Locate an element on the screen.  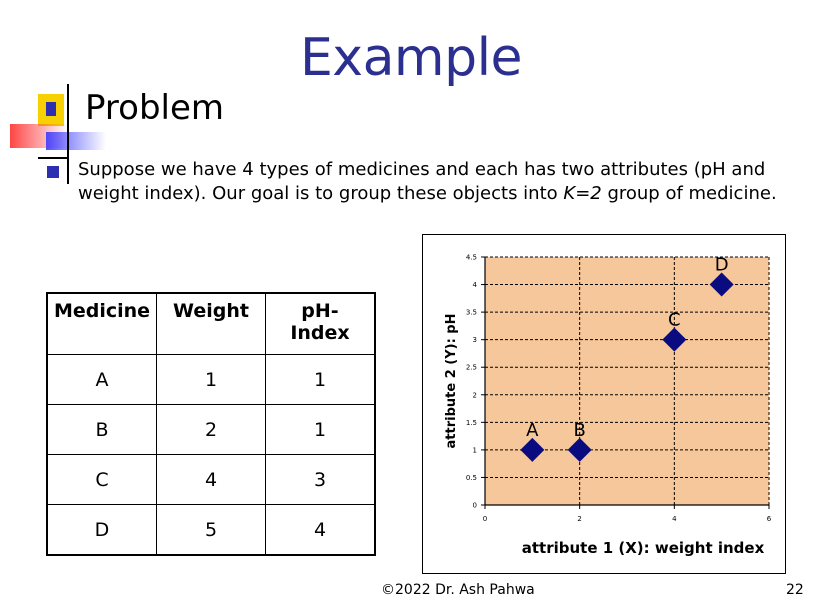
data-point-a is located at coordinates (532, 449).